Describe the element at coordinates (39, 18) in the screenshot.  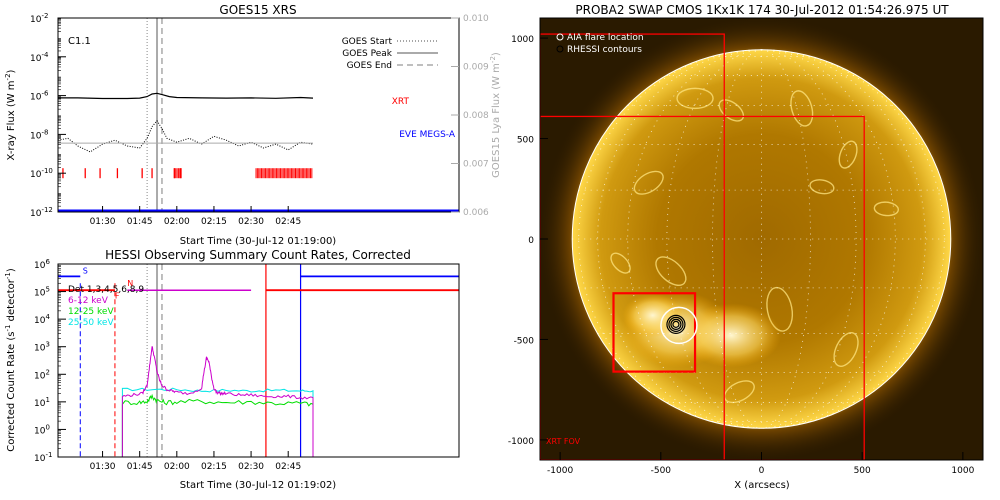
I see `goes-y-tick-label: 10⁻²` at that location.